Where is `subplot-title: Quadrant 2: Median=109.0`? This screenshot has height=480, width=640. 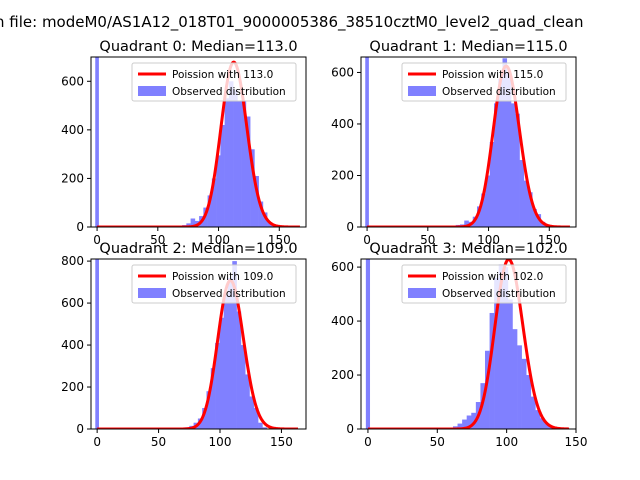
subplot-title: Quadrant 2: Median=109.0 is located at coordinates (198, 249).